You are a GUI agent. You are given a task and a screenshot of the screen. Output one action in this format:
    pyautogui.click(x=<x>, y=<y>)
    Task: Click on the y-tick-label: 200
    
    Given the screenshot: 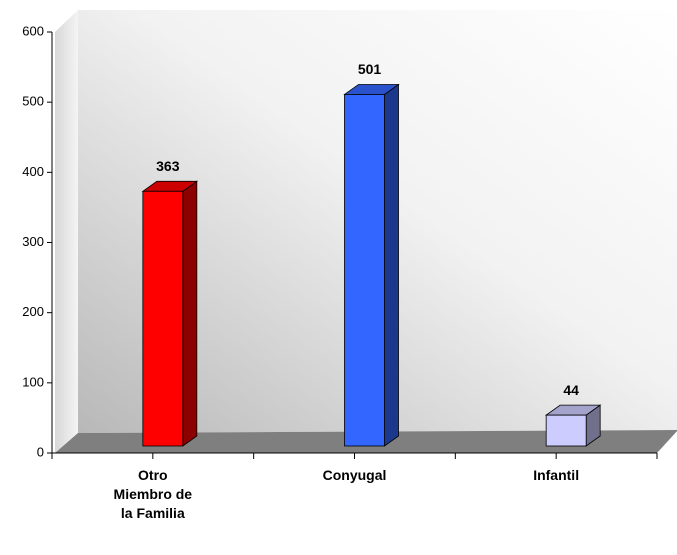 What is the action you would take?
    pyautogui.click(x=33, y=311)
    